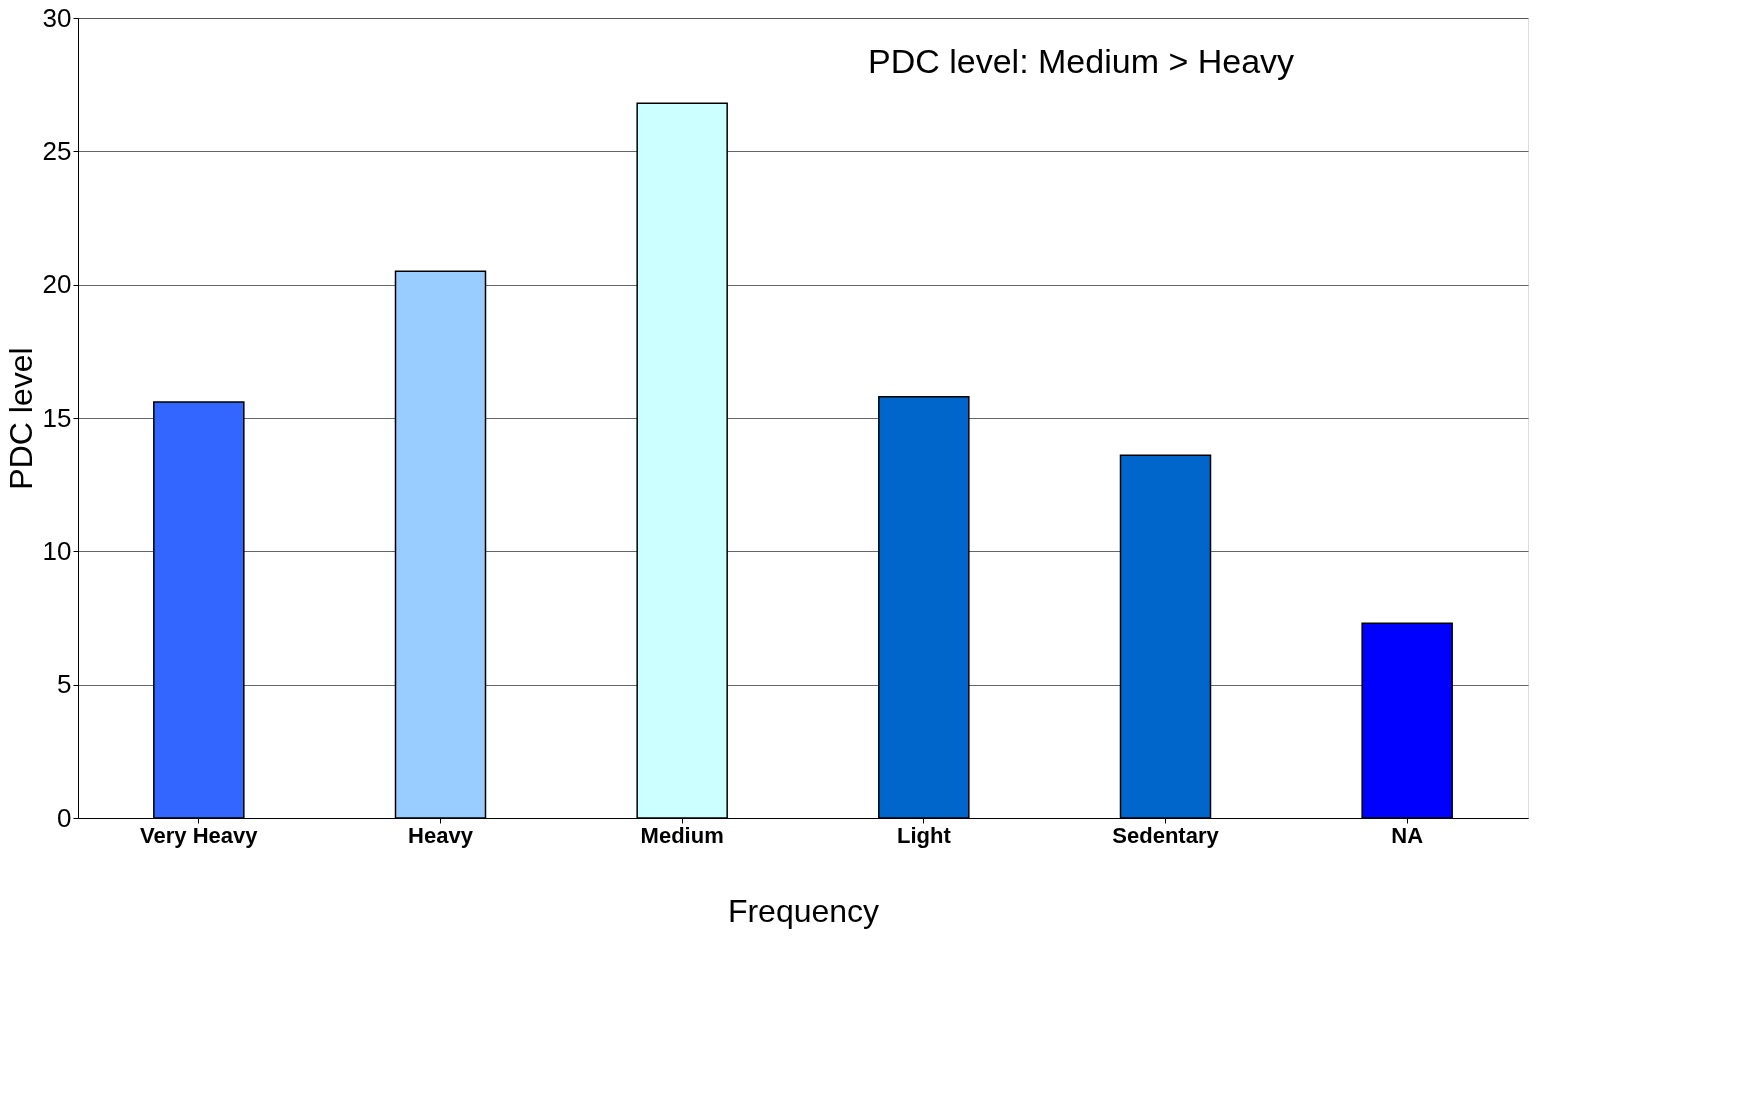  Describe the element at coordinates (64, 817) in the screenshot. I see `y-tick-label: 0` at that location.